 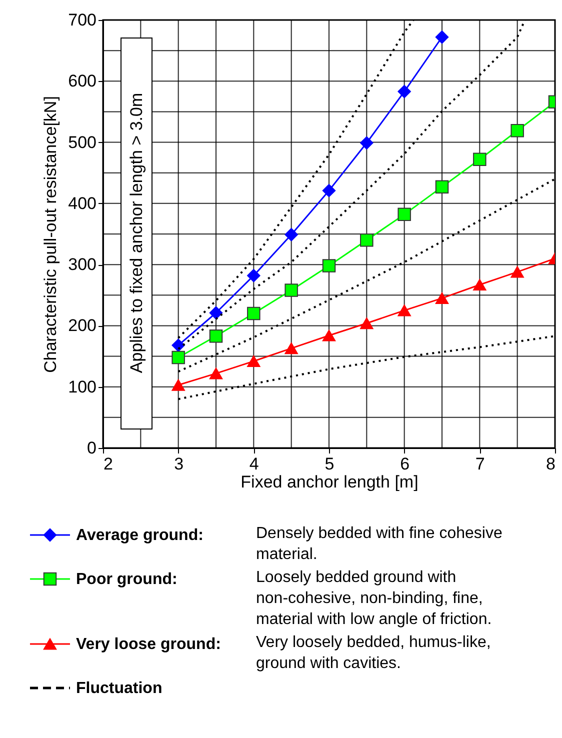 What do you see at coordinates (379, 544) in the screenshot?
I see `text: Densely bedded with fine cohesive material.` at bounding box center [379, 544].